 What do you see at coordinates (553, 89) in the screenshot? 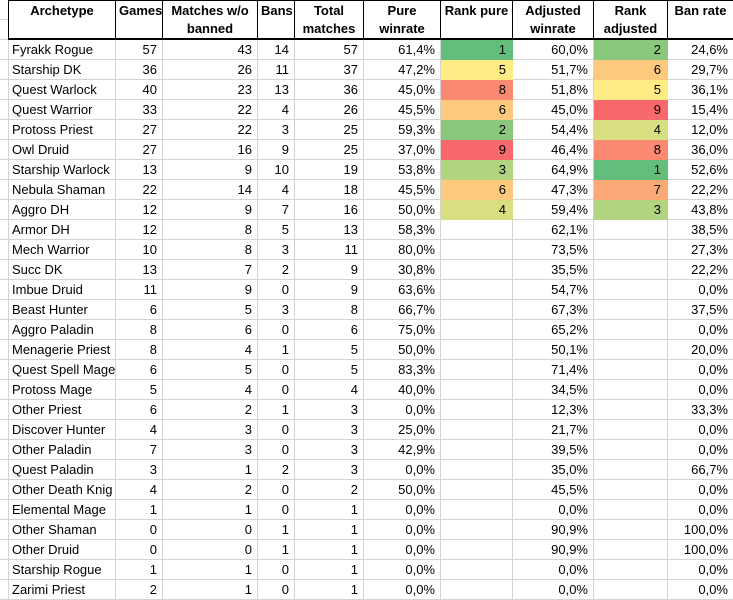
I see `cell-adjusted_winrate: 51,8%` at bounding box center [553, 89].